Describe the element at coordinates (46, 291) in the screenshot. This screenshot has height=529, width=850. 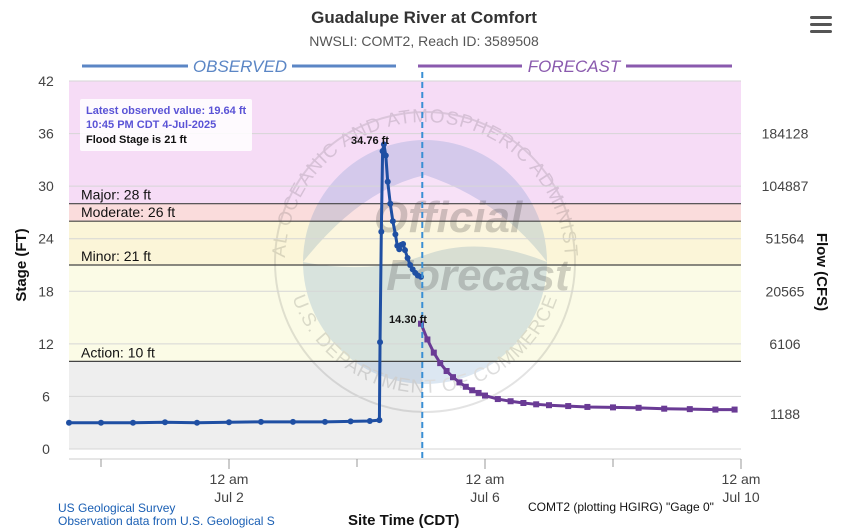
I see `y-tick-label: 18` at that location.